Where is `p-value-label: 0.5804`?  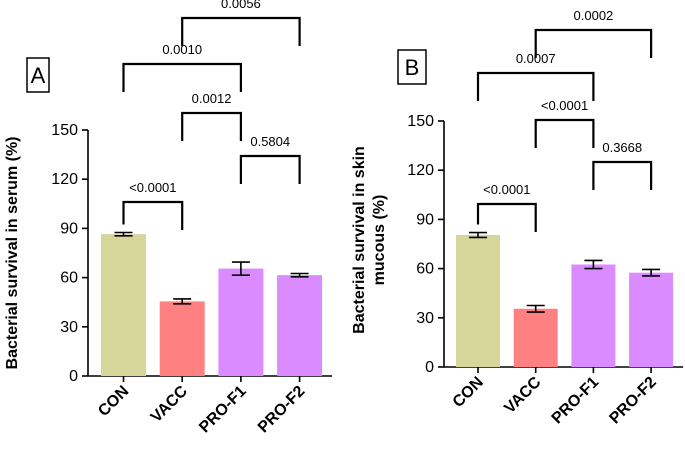
p-value-label: 0.5804 is located at coordinates (270, 141).